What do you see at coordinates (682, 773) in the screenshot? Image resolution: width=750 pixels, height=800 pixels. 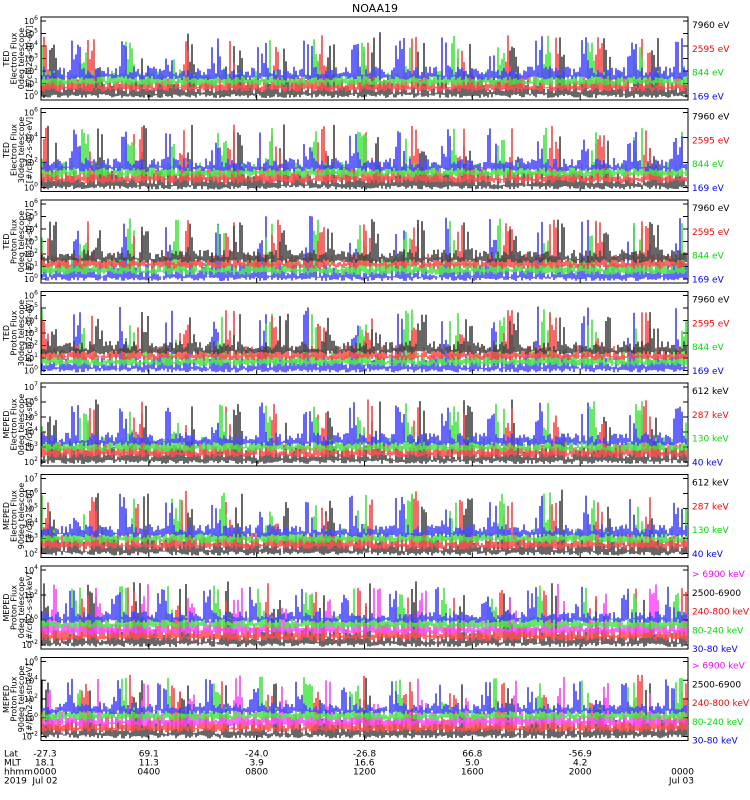 I see `x-tick-label: 0000` at bounding box center [682, 773].